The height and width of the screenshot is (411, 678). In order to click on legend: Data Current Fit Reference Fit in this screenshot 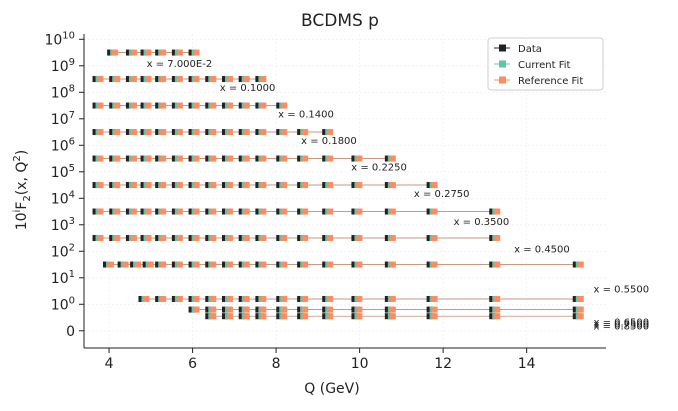, I will do `click(545, 64)`.